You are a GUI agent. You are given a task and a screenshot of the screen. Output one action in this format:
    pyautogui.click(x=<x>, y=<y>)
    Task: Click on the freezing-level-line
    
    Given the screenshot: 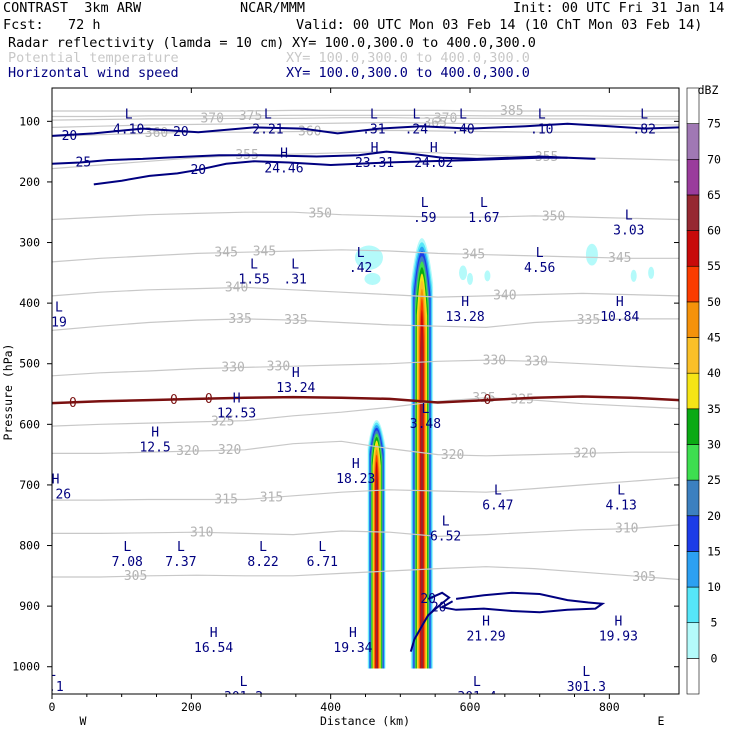 What is the action you would take?
    pyautogui.click(x=365, y=400)
    